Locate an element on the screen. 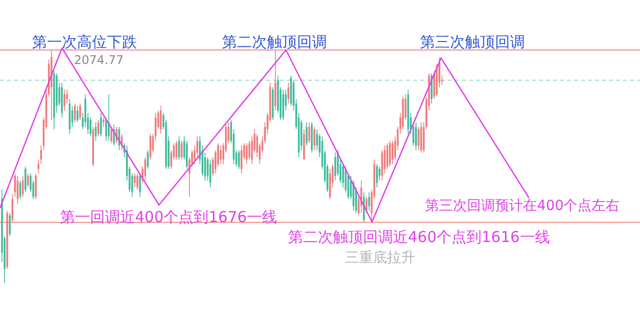  annotation: 第一回调近400个点到1676一线 is located at coordinates (168, 217).